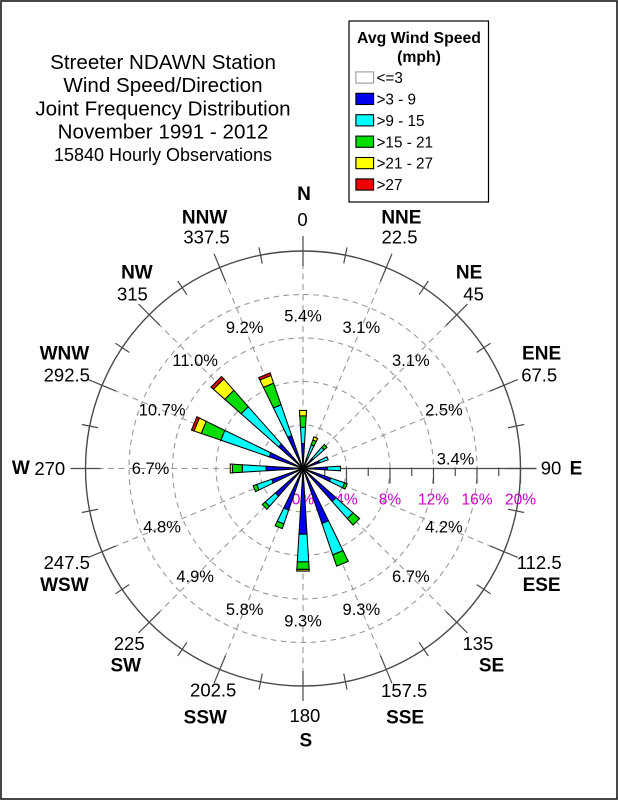 The height and width of the screenshot is (805, 618). I want to click on svg-text: 315, so click(132, 293).